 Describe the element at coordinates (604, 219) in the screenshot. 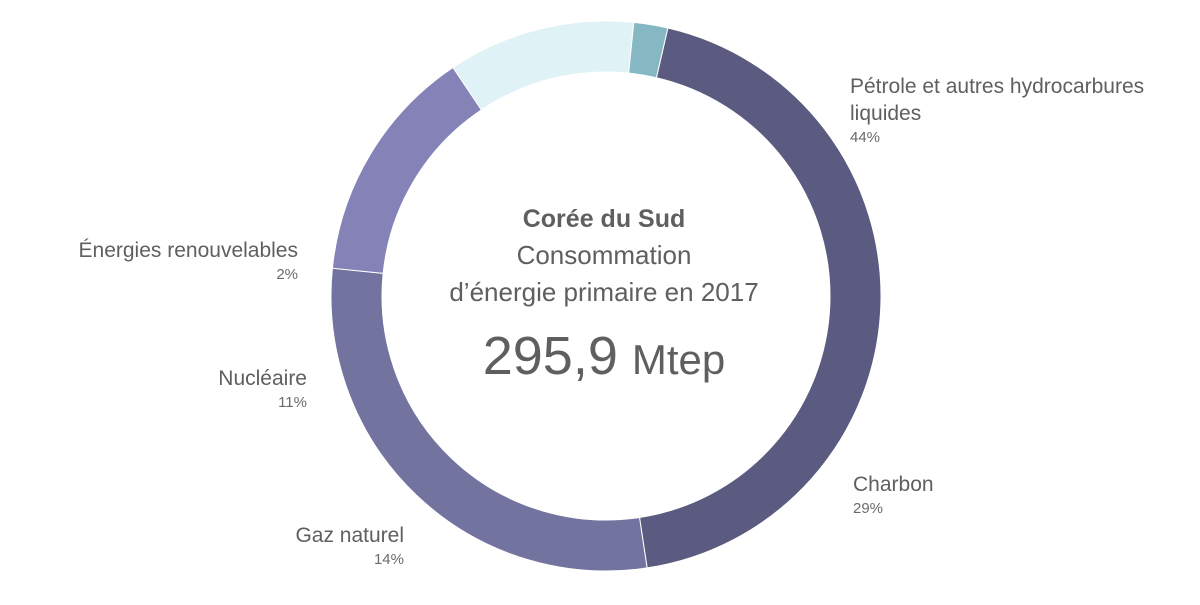

I see `chart-title: Corée du Sud` at that location.